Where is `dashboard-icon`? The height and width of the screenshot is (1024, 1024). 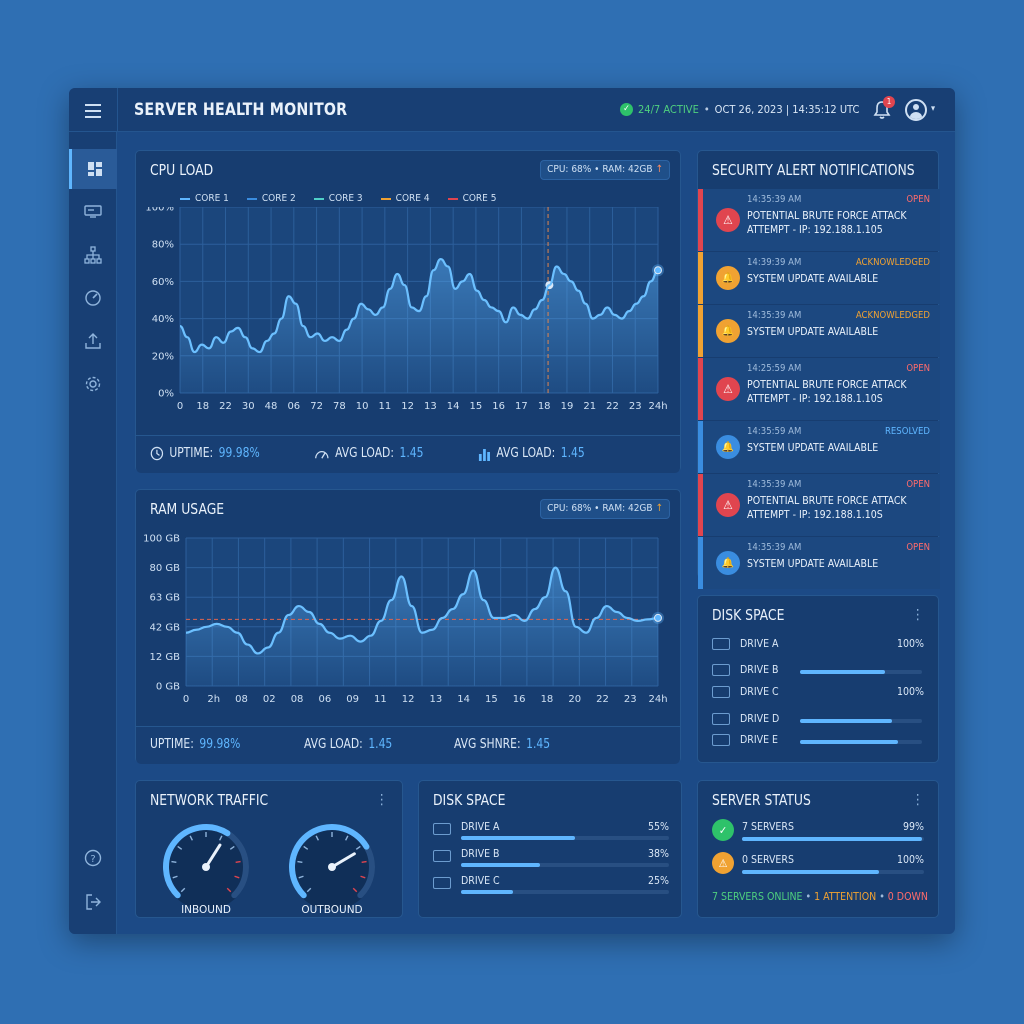 dashboard-icon is located at coordinates (93, 169).